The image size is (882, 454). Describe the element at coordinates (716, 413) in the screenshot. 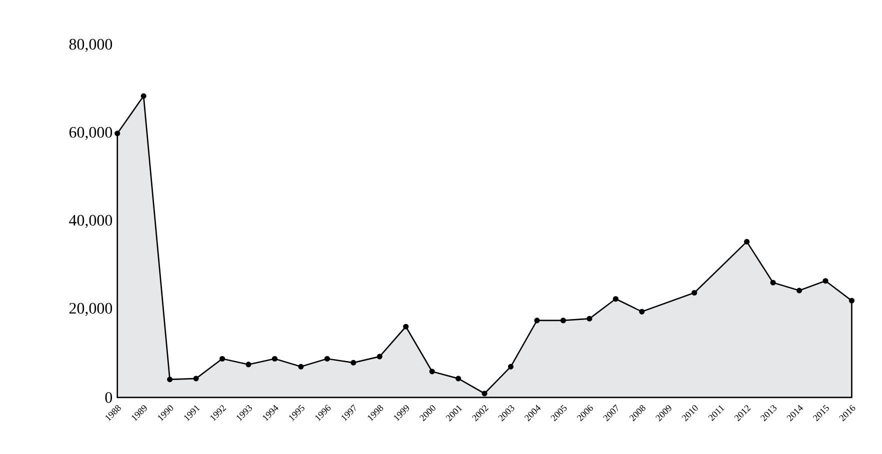

I see `x-tick-label: 2011` at that location.